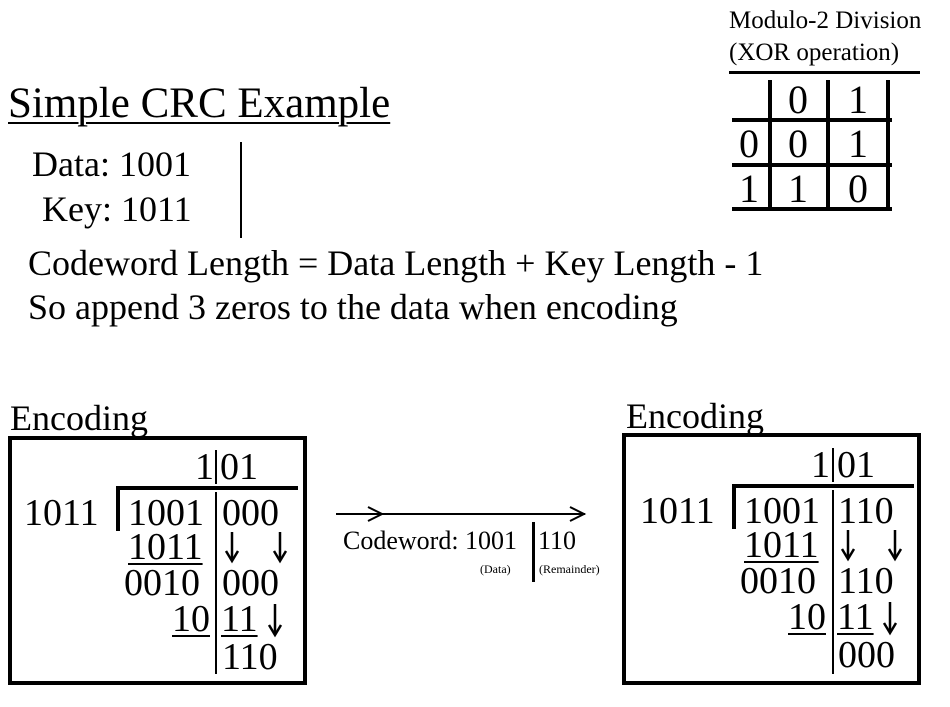  I want to click on right-step1-result-a: 0010, so click(778, 581).